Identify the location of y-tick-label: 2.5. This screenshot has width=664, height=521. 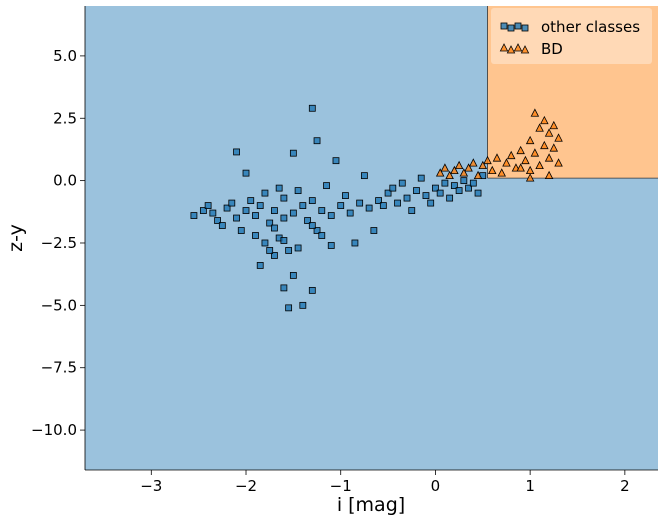
(65, 118).